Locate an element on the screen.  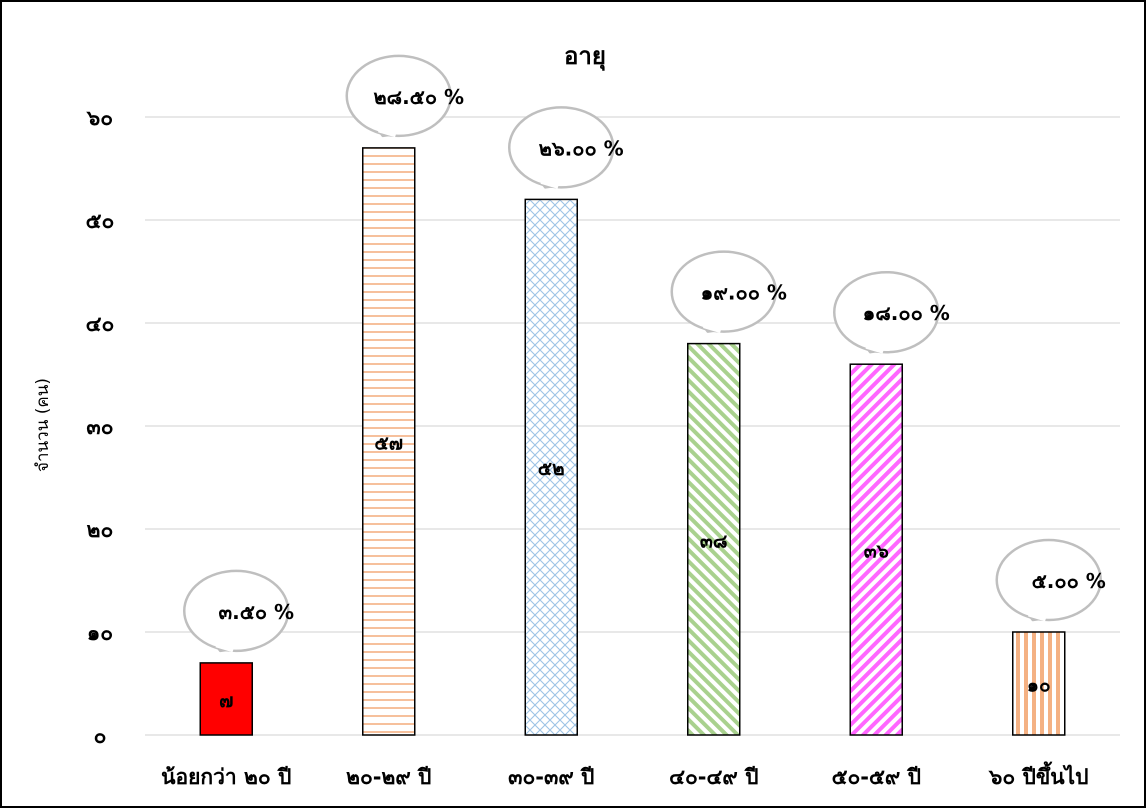
percent-callout: ๒๘.๕๐ % is located at coordinates (404, 96).